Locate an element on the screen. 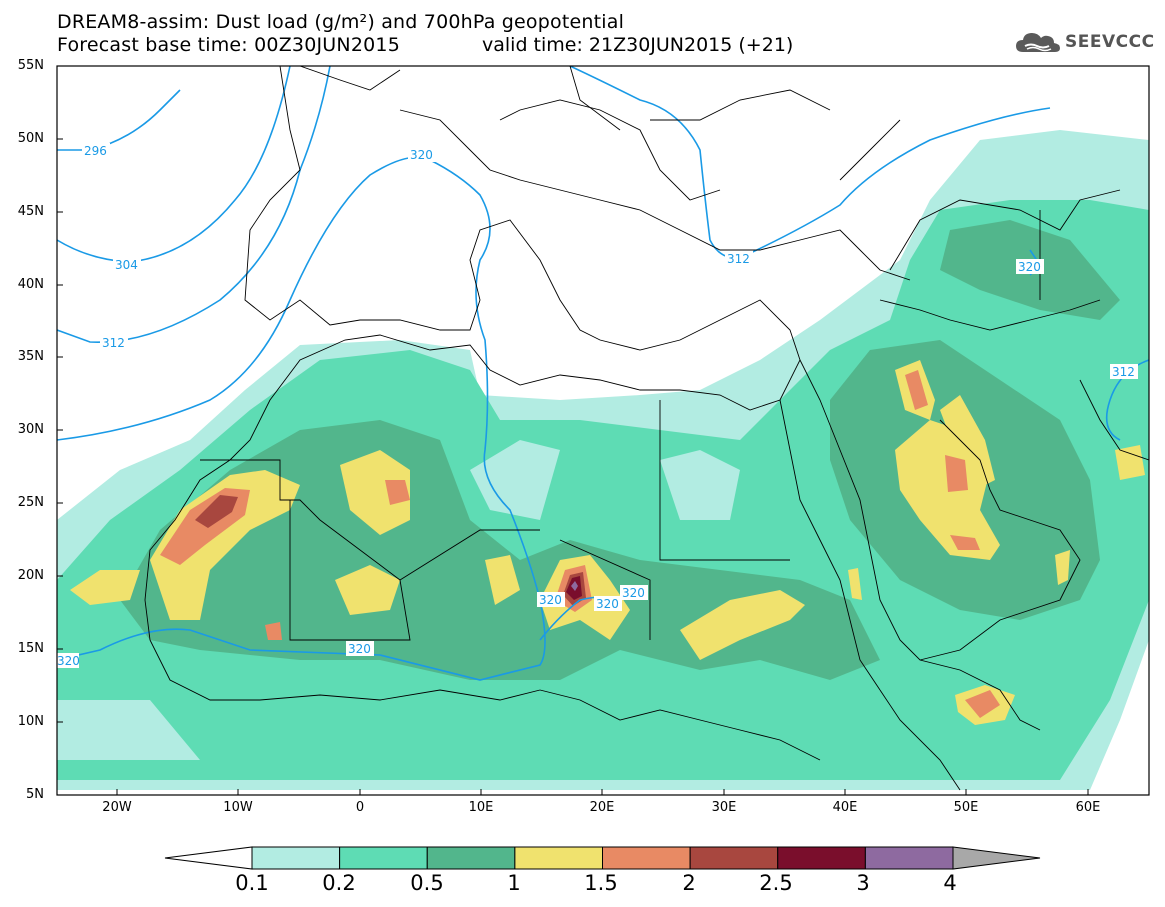  contour-label-296: 296 is located at coordinates (95, 151).